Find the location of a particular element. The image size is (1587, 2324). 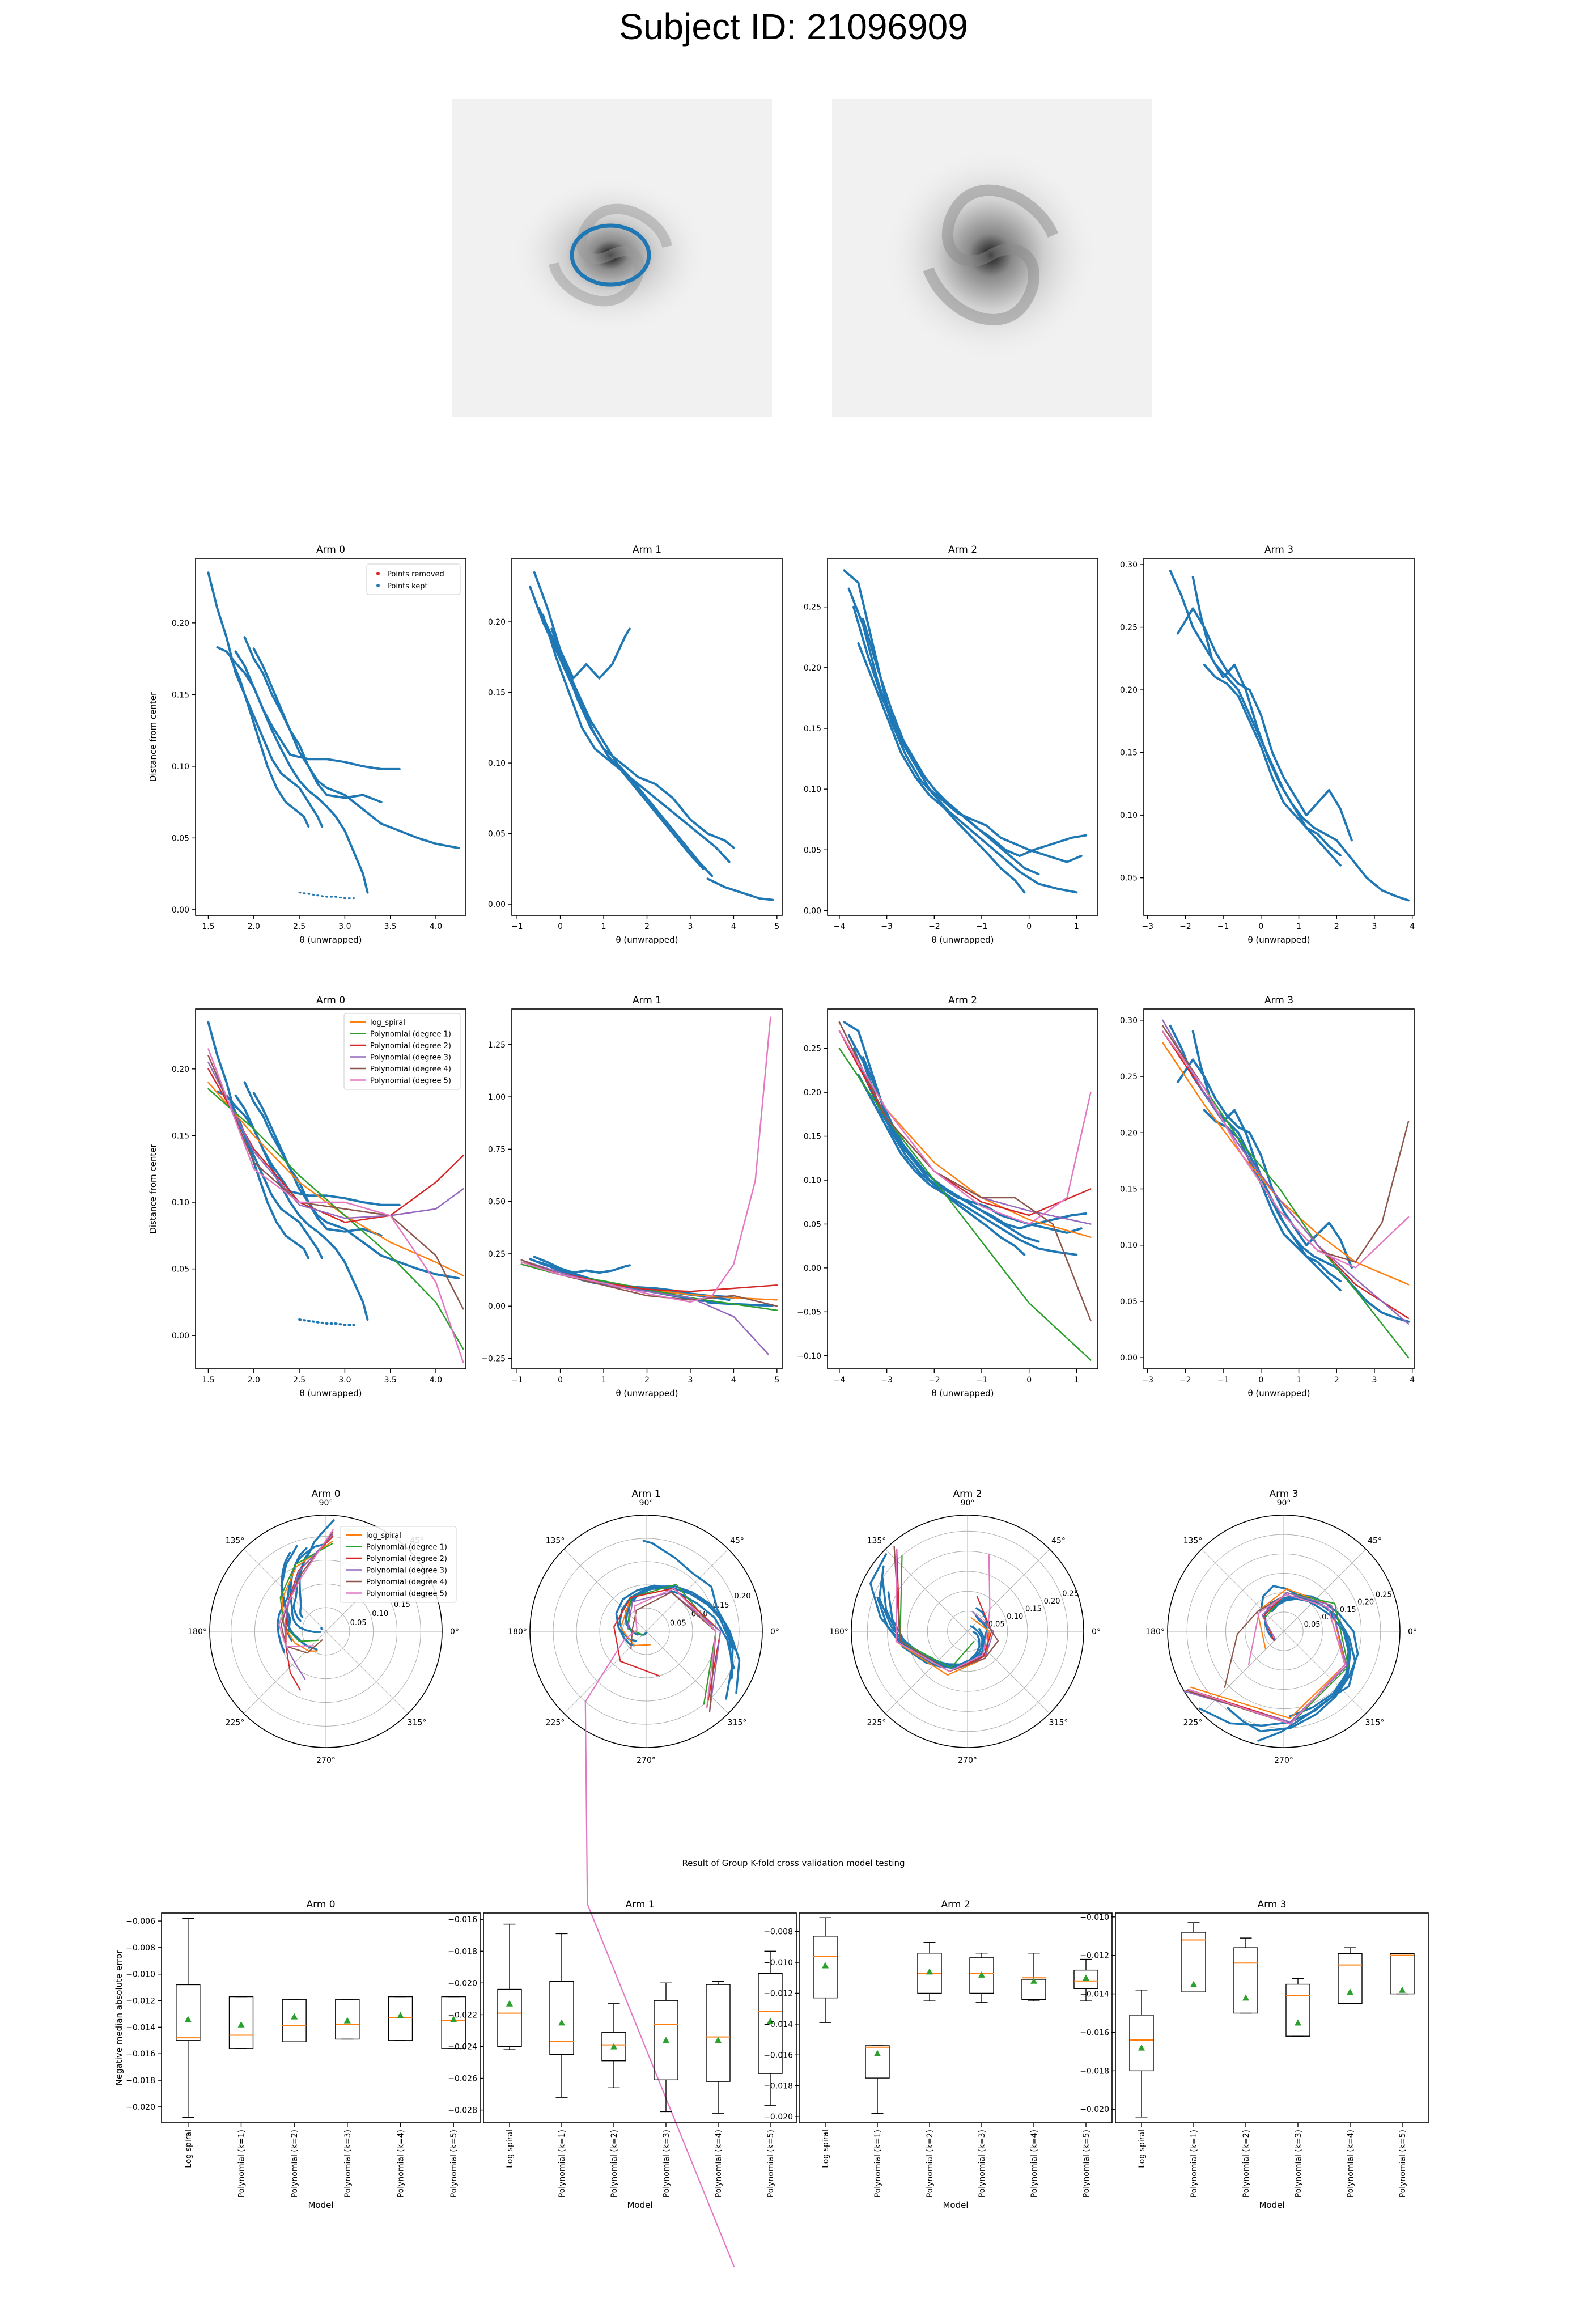

scatter-arm3-xtick-label: −1 is located at coordinates (1223, 926).